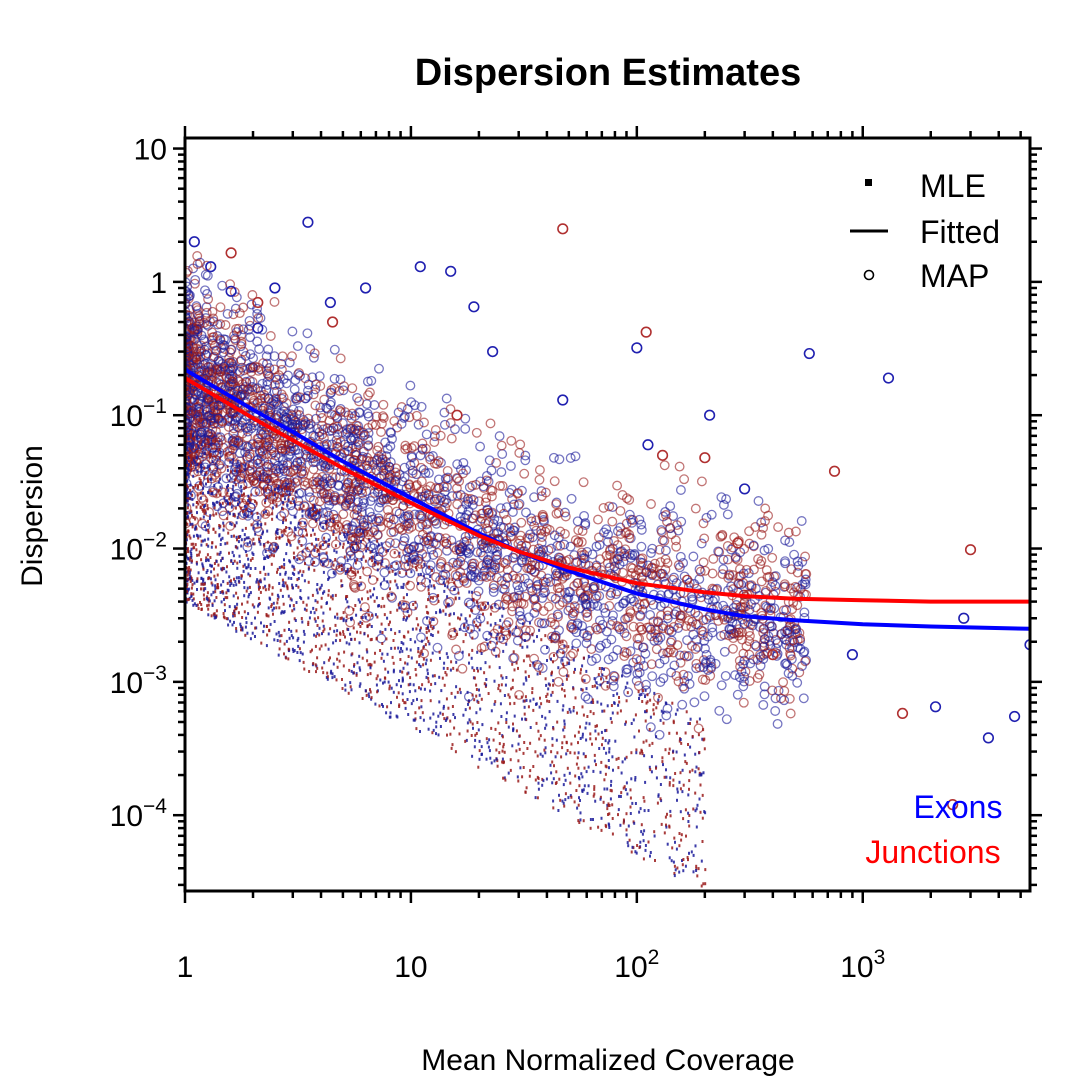 This screenshot has width=1080, height=1080. Describe the element at coordinates (608, 73) in the screenshot. I see `chart-title: Dispersion Estimates` at that location.